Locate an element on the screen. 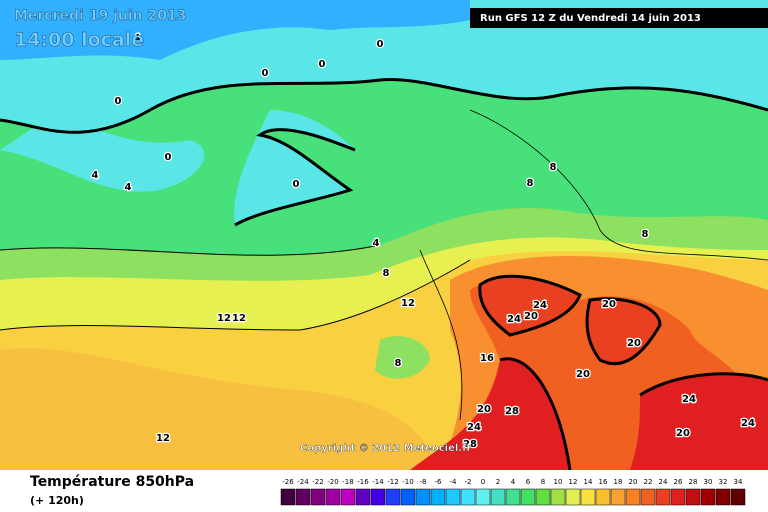 The height and width of the screenshot is (512, 768). legend-label: 2 is located at coordinates (498, 482).